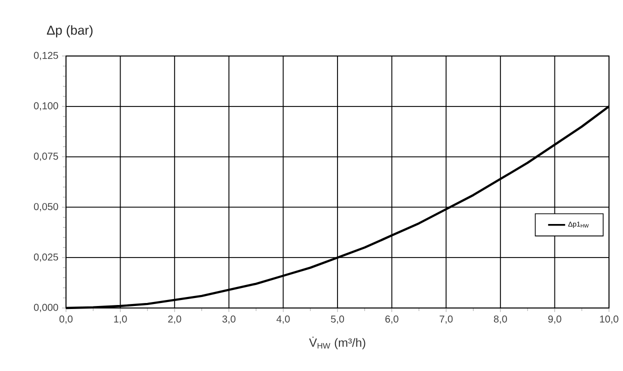 Image resolution: width=623 pixels, height=371 pixels. Describe the element at coordinates (555, 320) in the screenshot. I see `x-tick-label: 9,0` at that location.